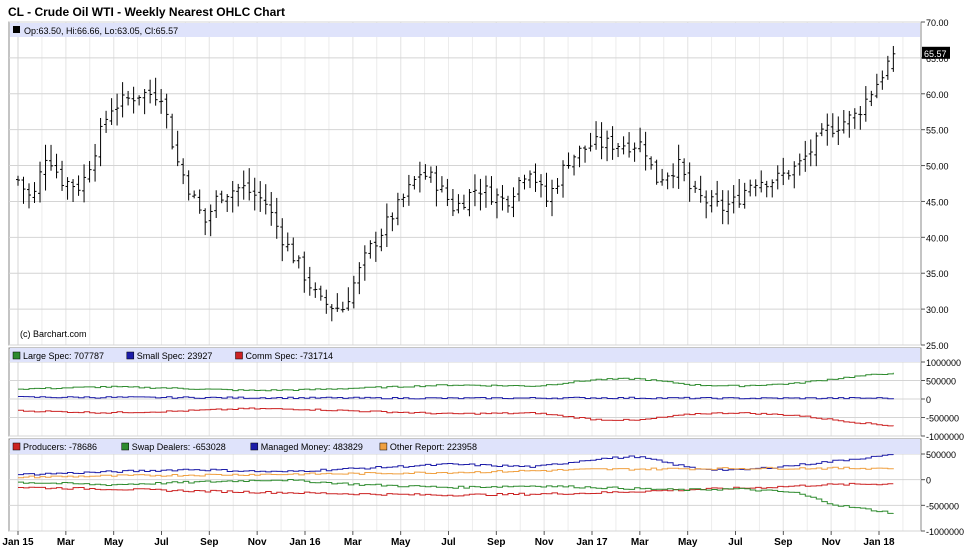  Describe the element at coordinates (937, 167) in the screenshot. I see `price-tick-label: 50.00` at that location.